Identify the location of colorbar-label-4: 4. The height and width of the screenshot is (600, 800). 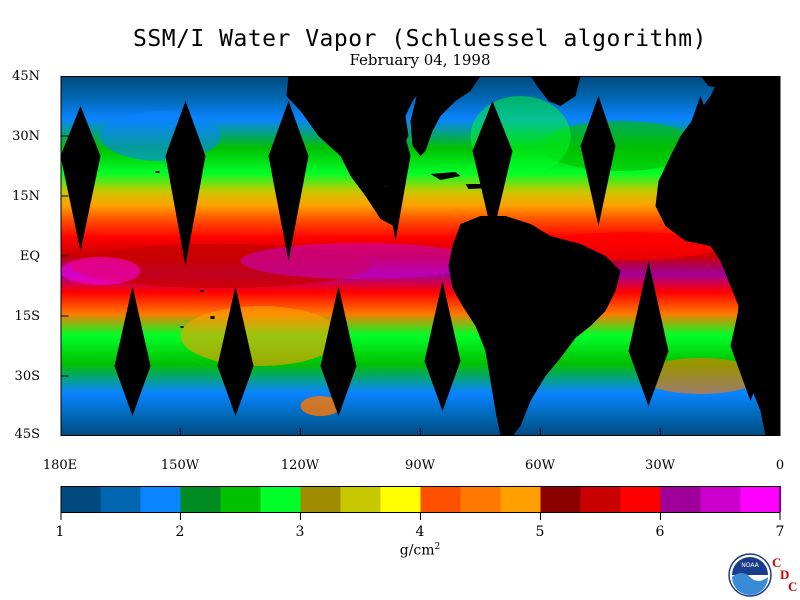
(420, 532).